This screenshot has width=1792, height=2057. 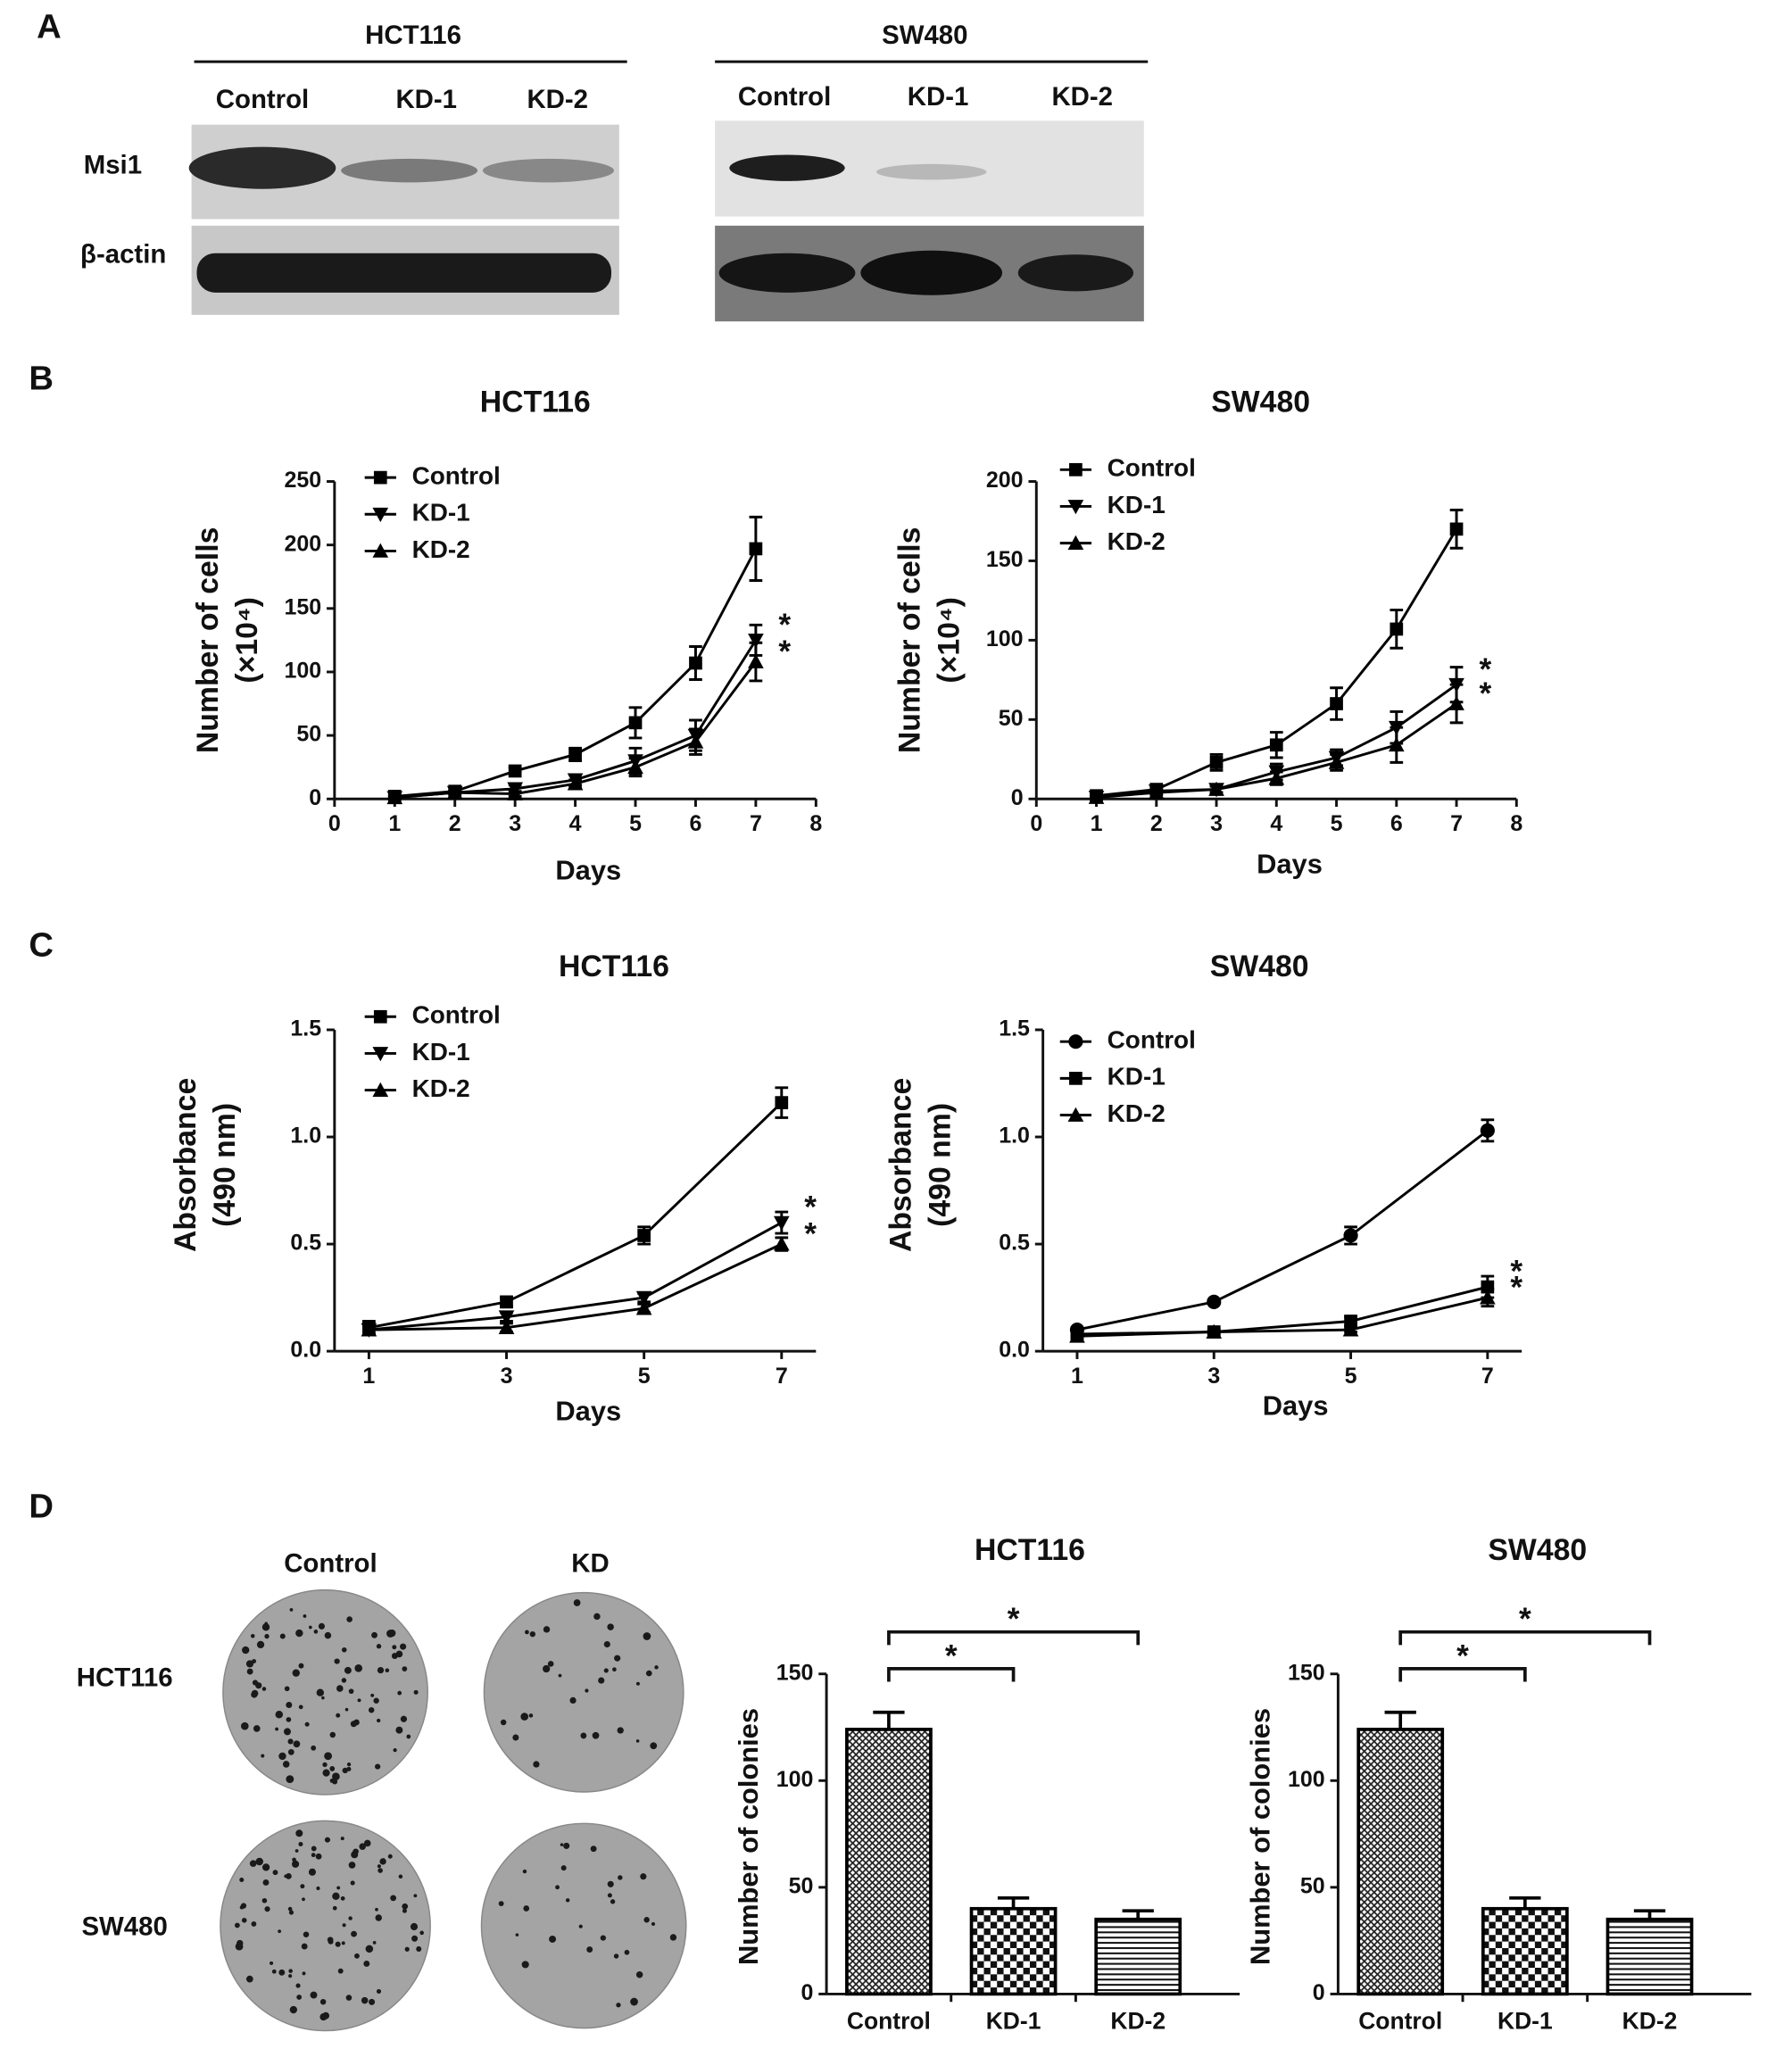 What do you see at coordinates (1337, 823) in the screenshot?
I see `x-tick-label: 5` at bounding box center [1337, 823].